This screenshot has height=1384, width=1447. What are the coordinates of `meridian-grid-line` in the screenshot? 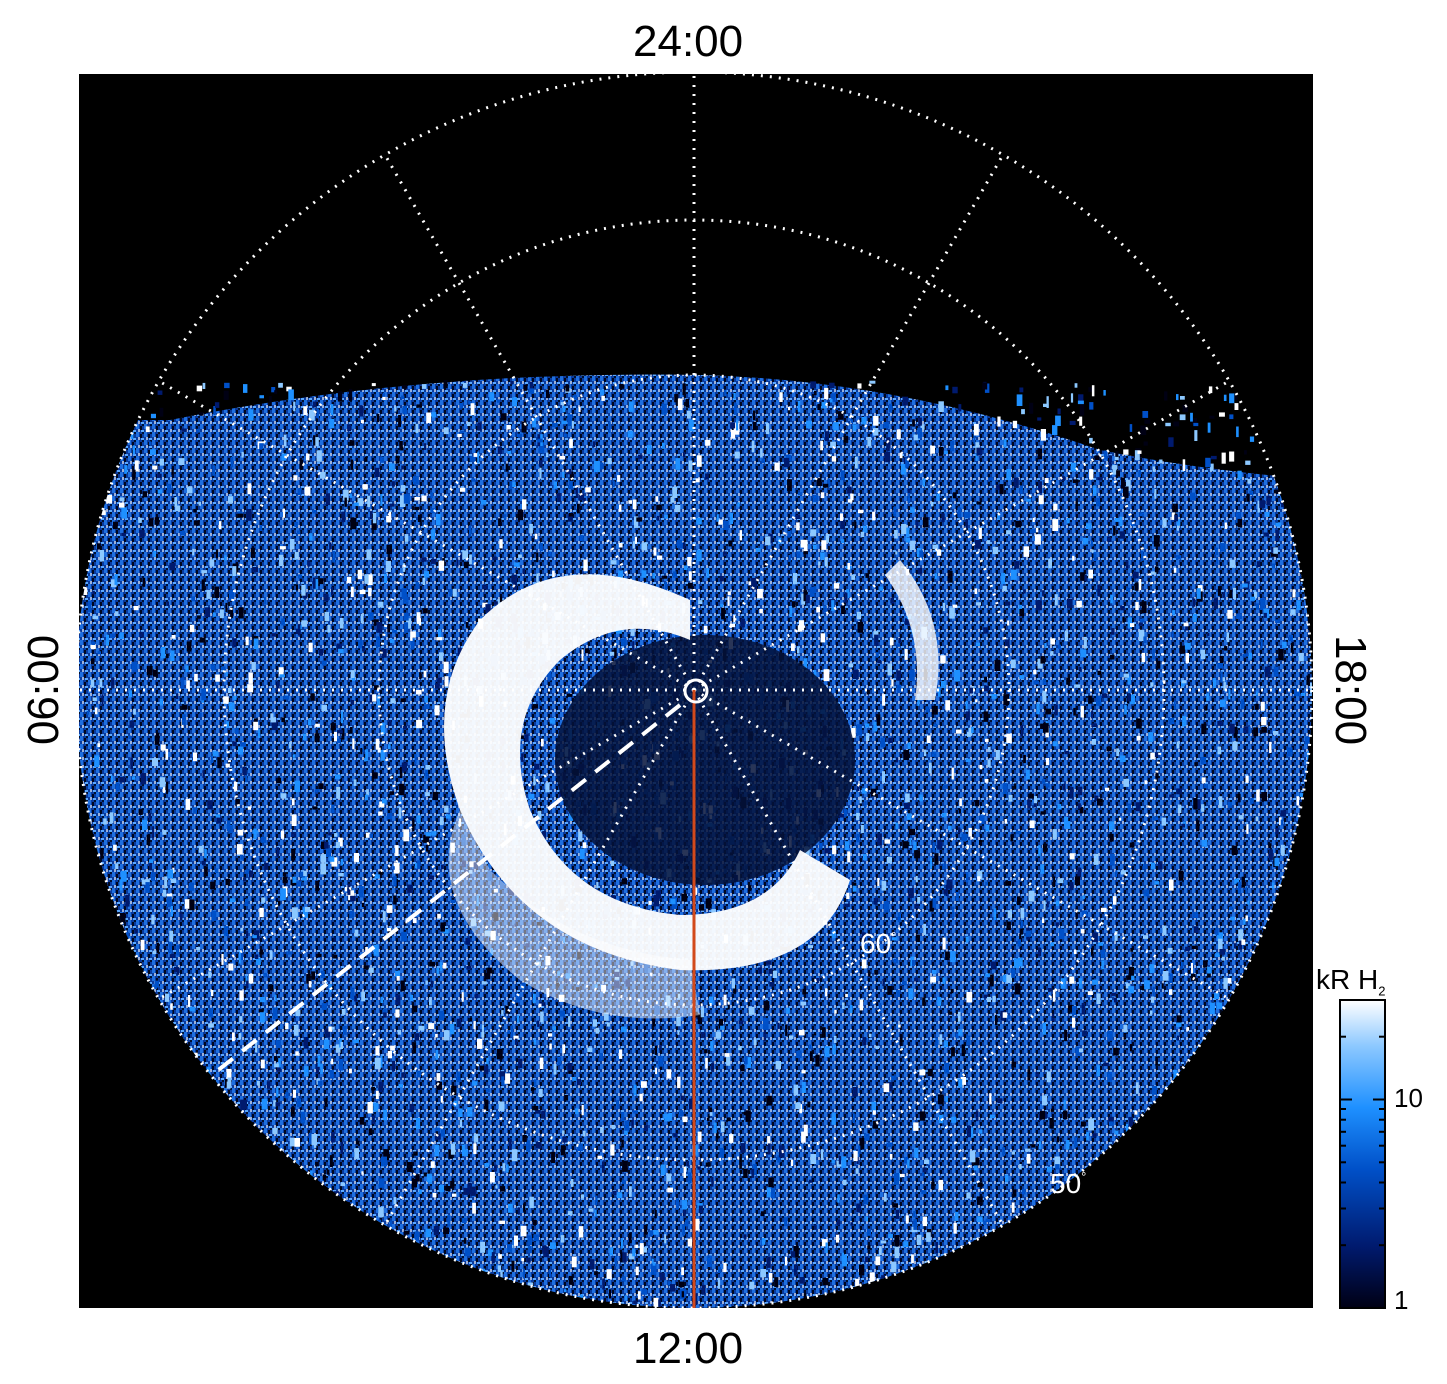 It's located at (426, 535).